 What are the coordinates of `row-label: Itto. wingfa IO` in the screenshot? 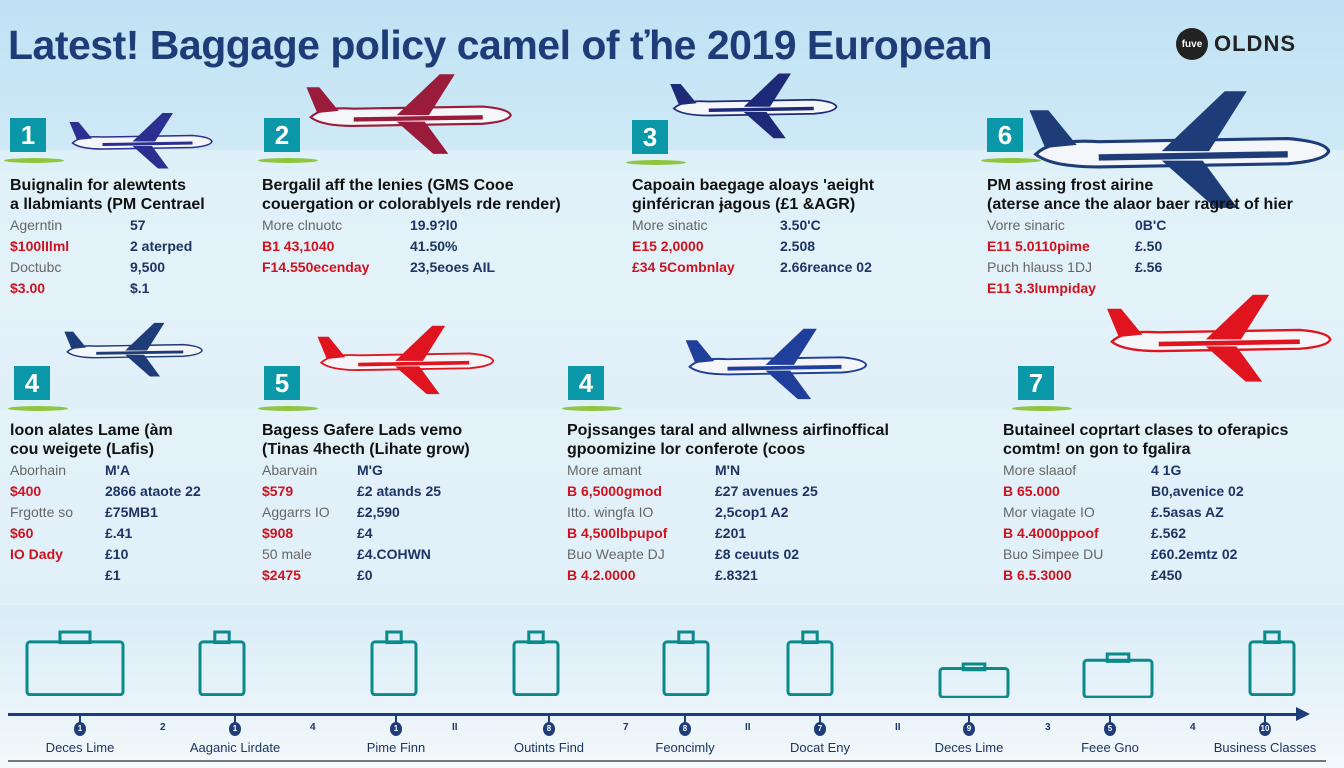 It's located at (610, 512).